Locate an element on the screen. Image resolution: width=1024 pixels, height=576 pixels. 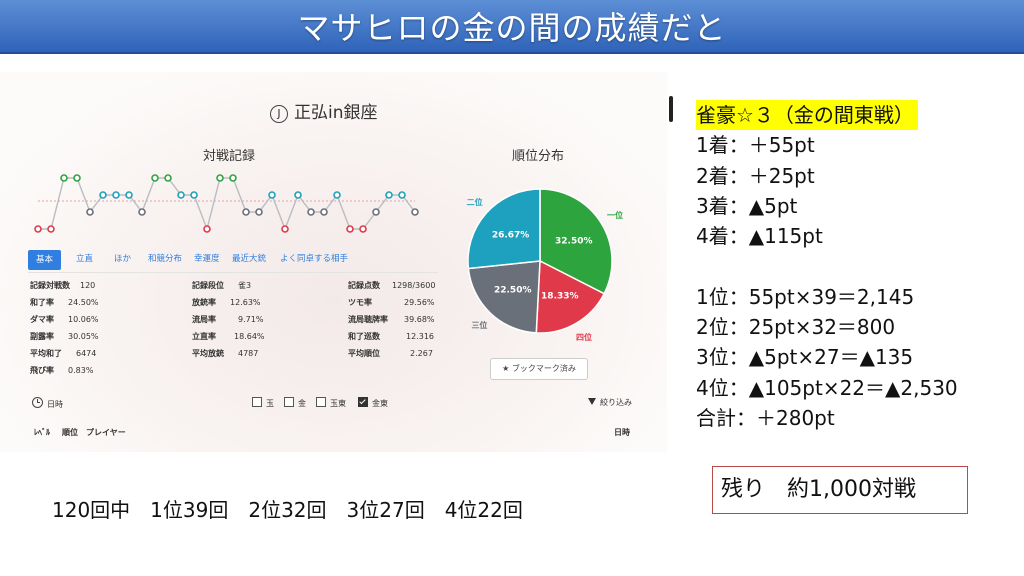
stat-recorded-points: 記録点数 1298/3600 is located at coordinates (392, 285).